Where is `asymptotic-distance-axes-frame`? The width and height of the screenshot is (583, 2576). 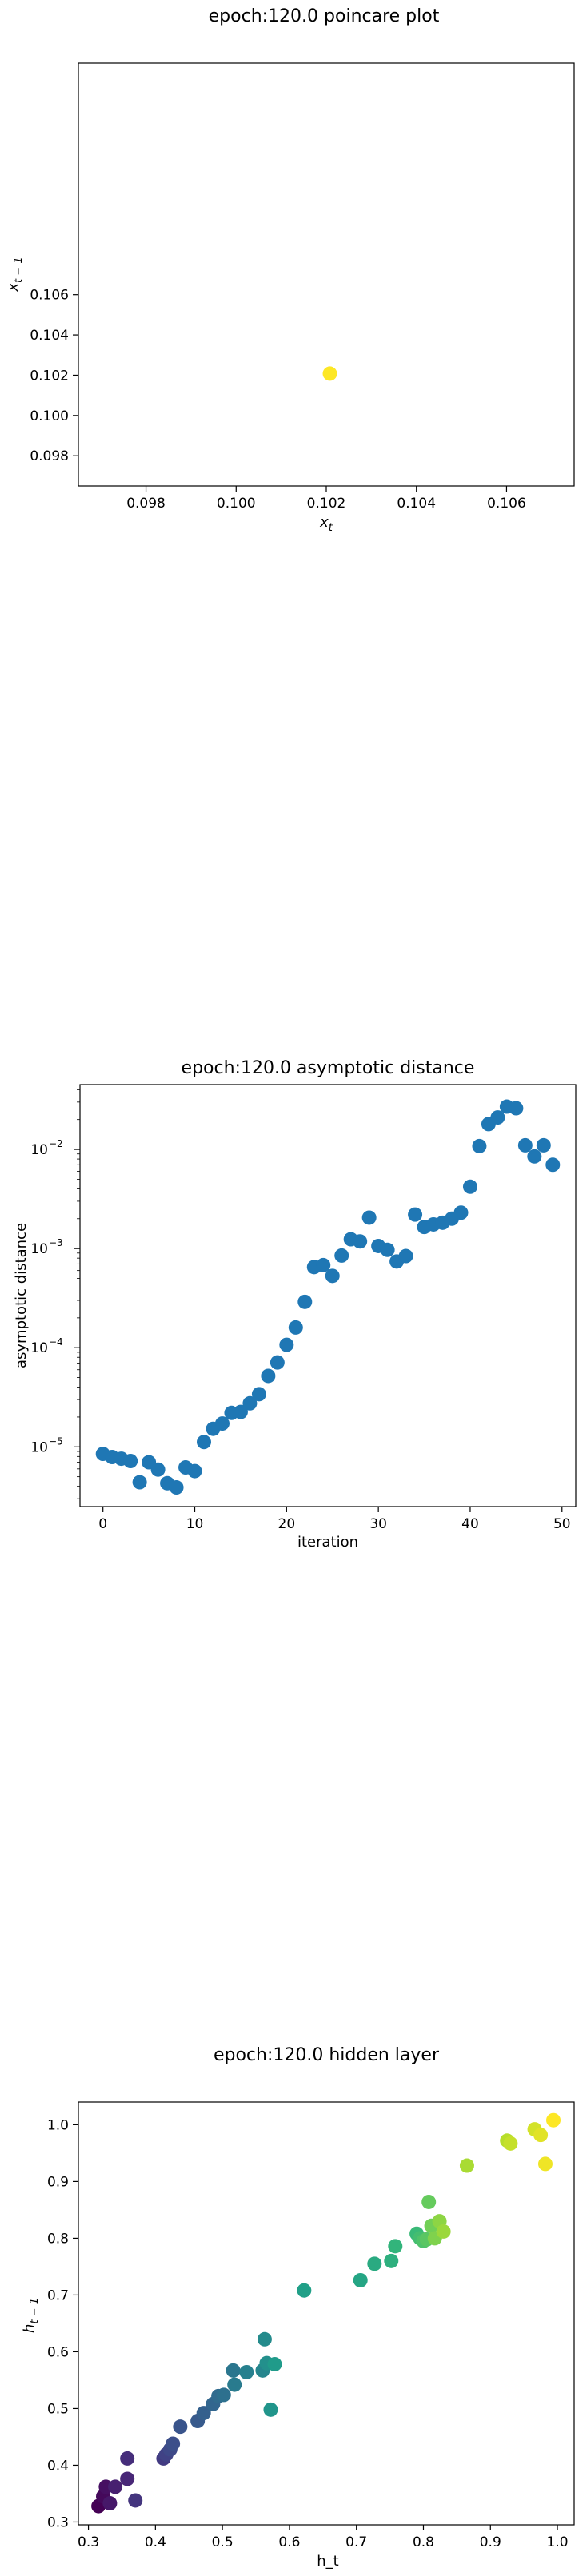
asymptotic-distance-axes-frame is located at coordinates (328, 1295).